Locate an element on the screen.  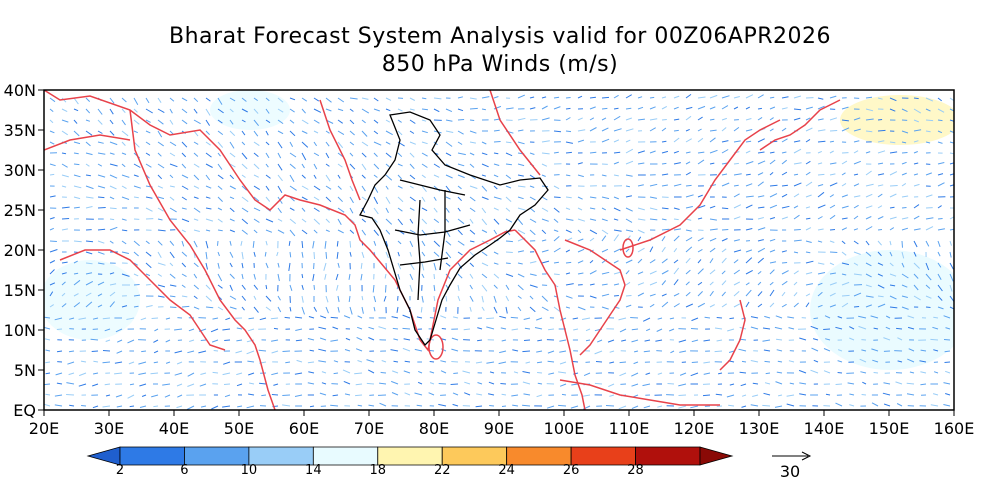
border-china-india is located at coordinates (515, 133).